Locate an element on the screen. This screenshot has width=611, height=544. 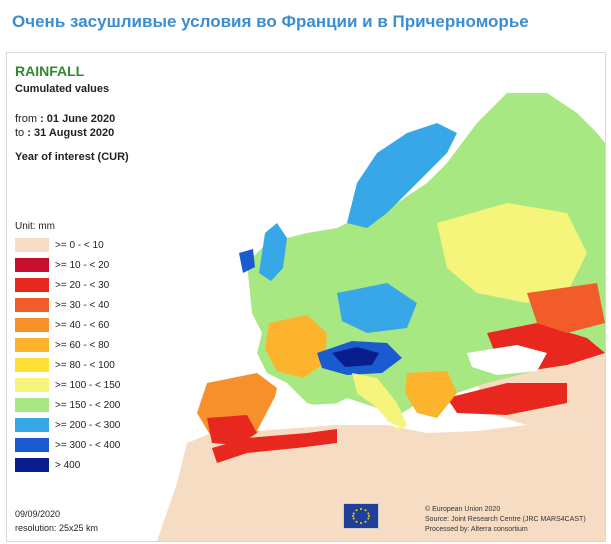
iberia-south-dry is located at coordinates (232, 430).